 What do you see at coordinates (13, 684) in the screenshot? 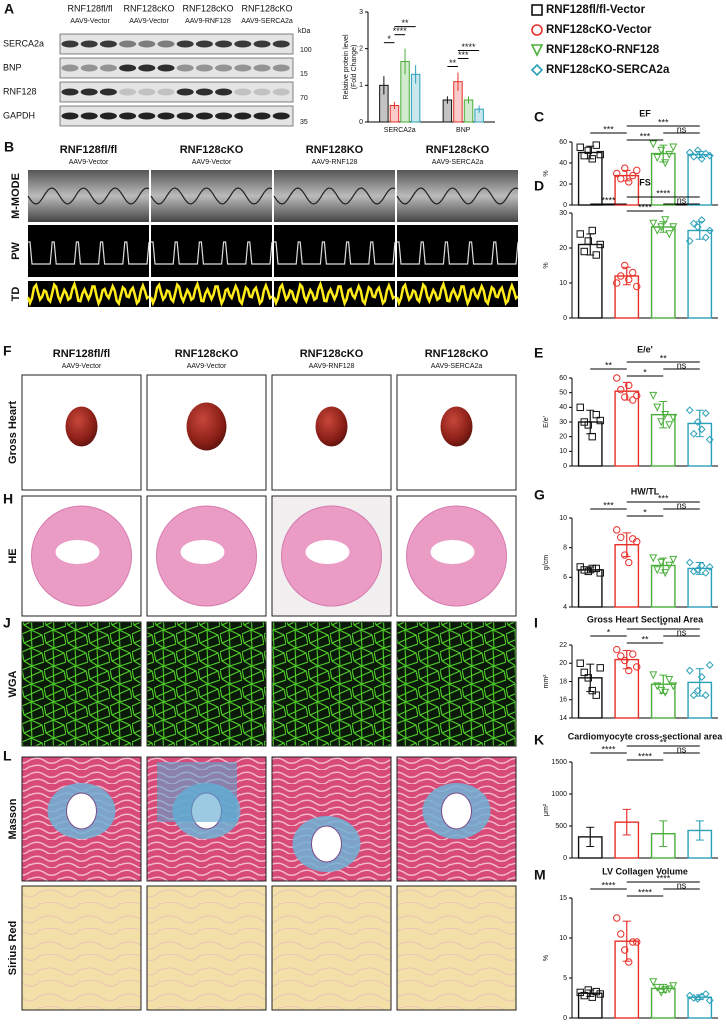
I see `row-label: WGA` at bounding box center [13, 684].